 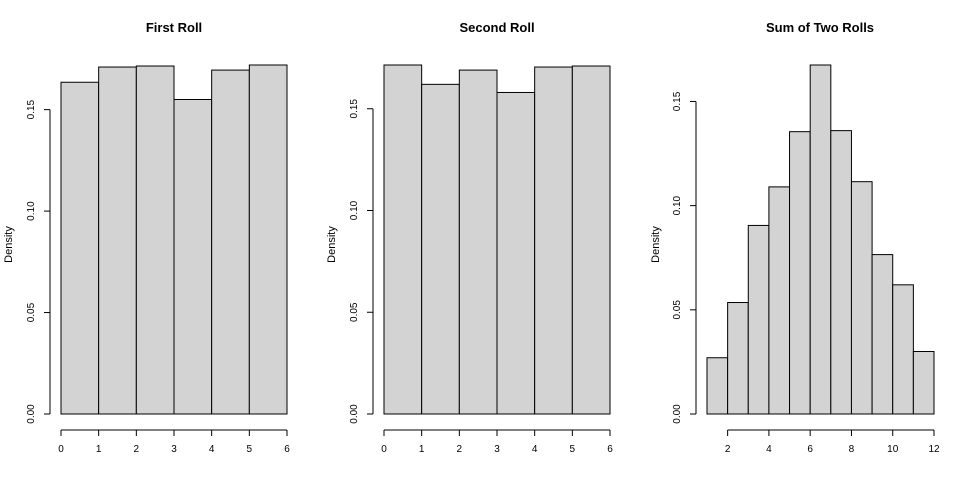 I want to click on x-tick-label: 12, so click(x=934, y=449).